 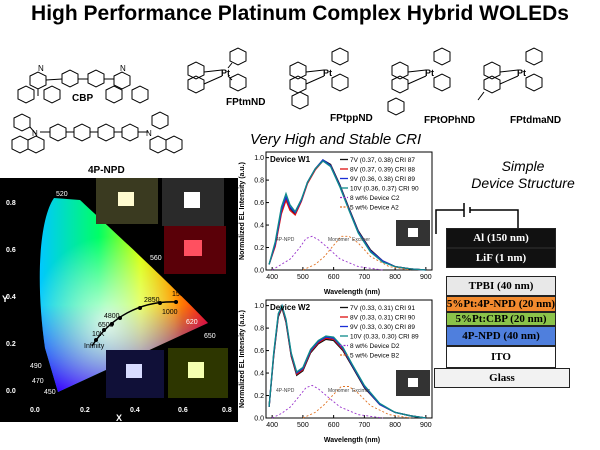 What do you see at coordinates (259, 248) in the screenshot?
I see `w1-y-tick-label: 0.2` at bounding box center [259, 248].